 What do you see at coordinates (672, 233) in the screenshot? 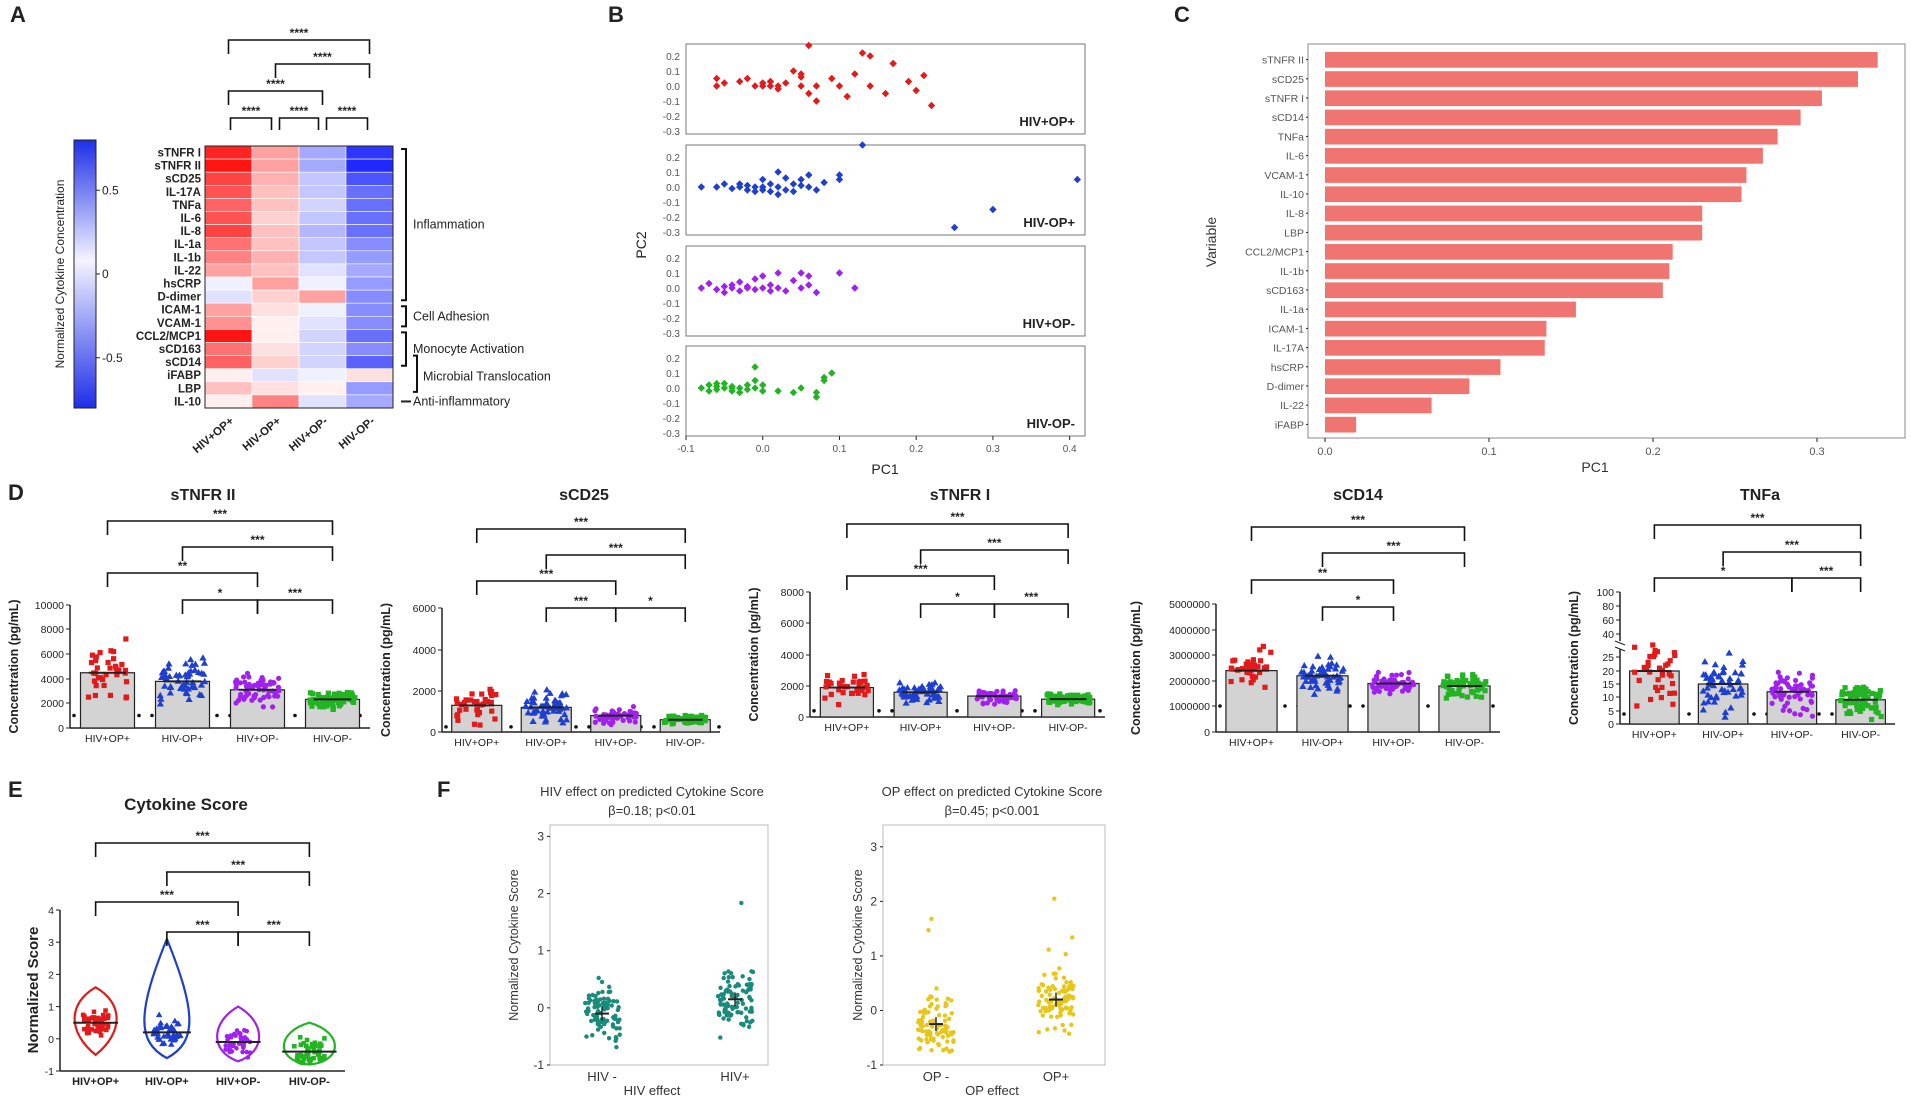
I see `y-tick-label: -0.3` at bounding box center [672, 233].